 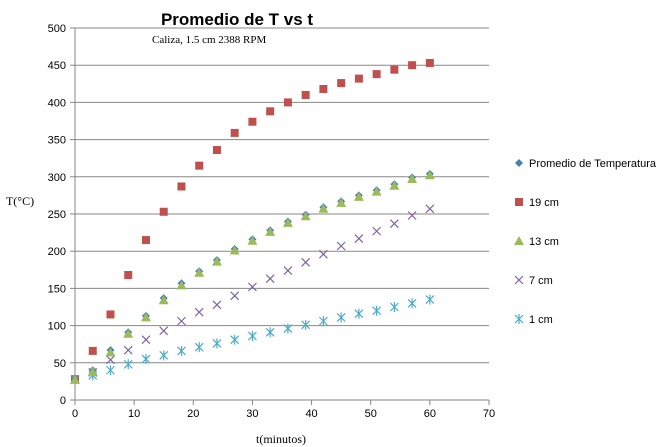 I want to click on y-tick-label: 400, so click(x=57, y=103).